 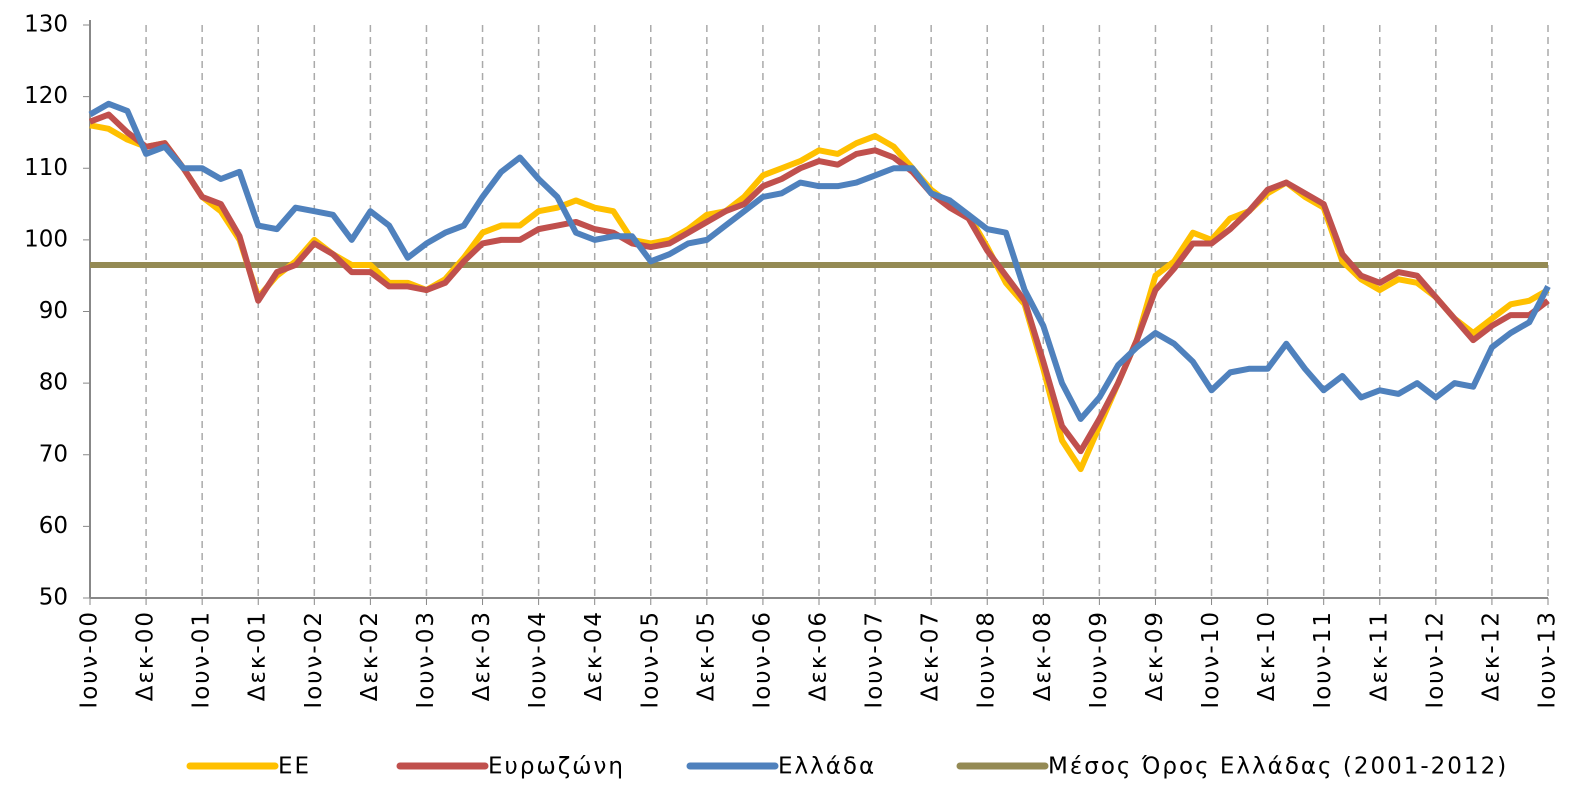 I want to click on x-tick-label: Δεκ-12, so click(x=1491, y=655).